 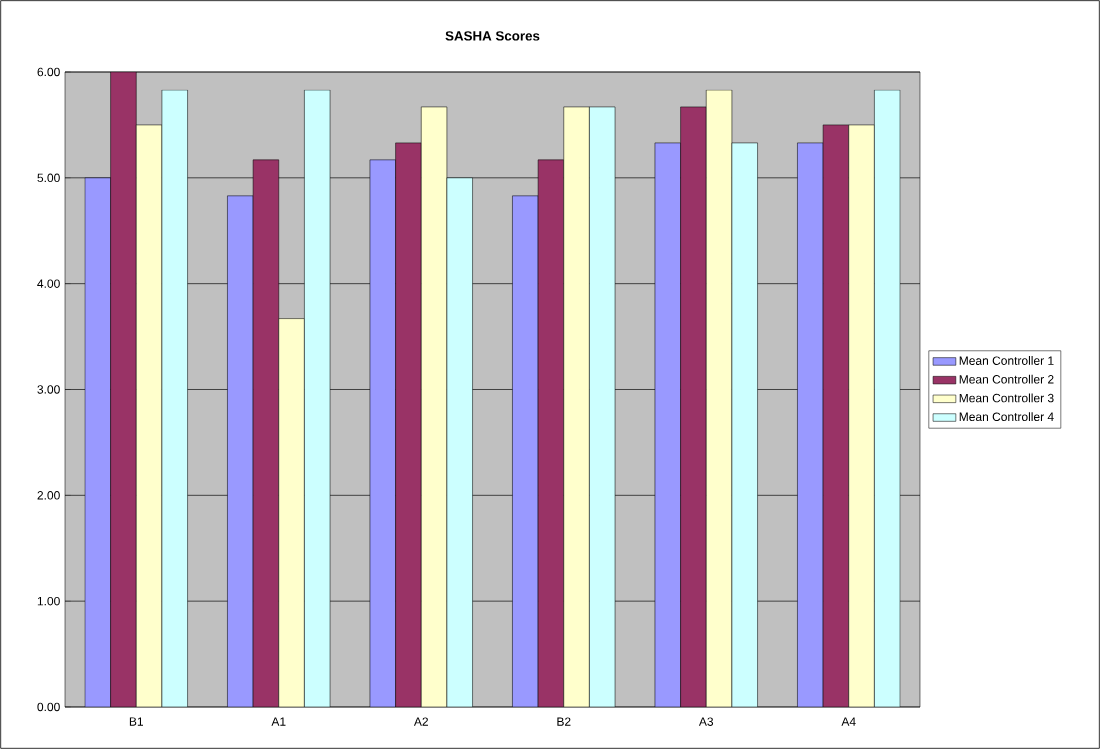 I want to click on x-tick-label: B1, so click(x=136, y=721).